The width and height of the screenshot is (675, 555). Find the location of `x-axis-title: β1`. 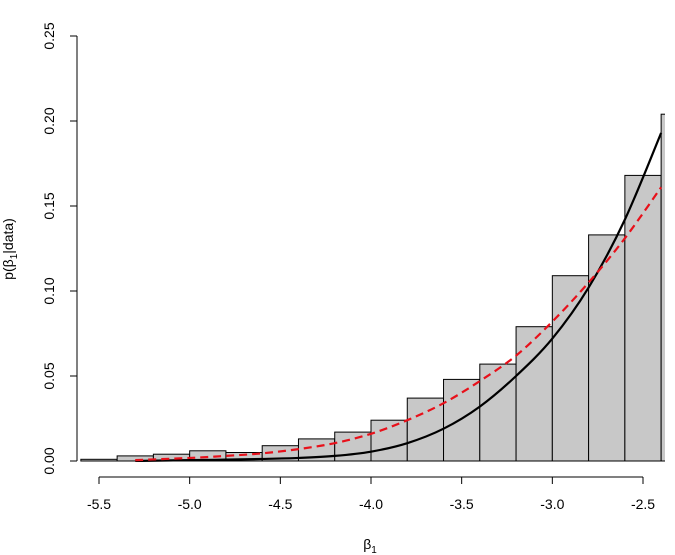

x-axis-title: β1 is located at coordinates (370, 545).